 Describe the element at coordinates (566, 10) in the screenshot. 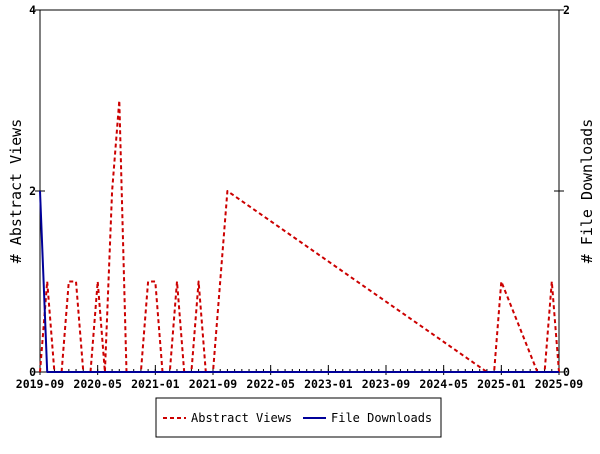

I see `y-right-tick-label: 2` at that location.